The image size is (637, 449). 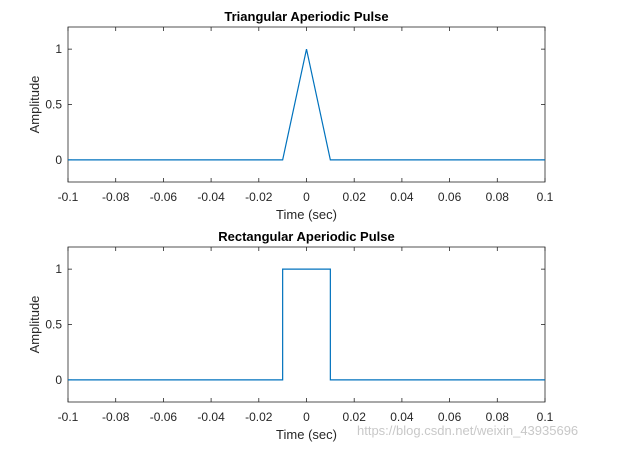 What do you see at coordinates (306, 236) in the screenshot?
I see `chart-title: Rectangular Aperiodic Pulse` at bounding box center [306, 236].